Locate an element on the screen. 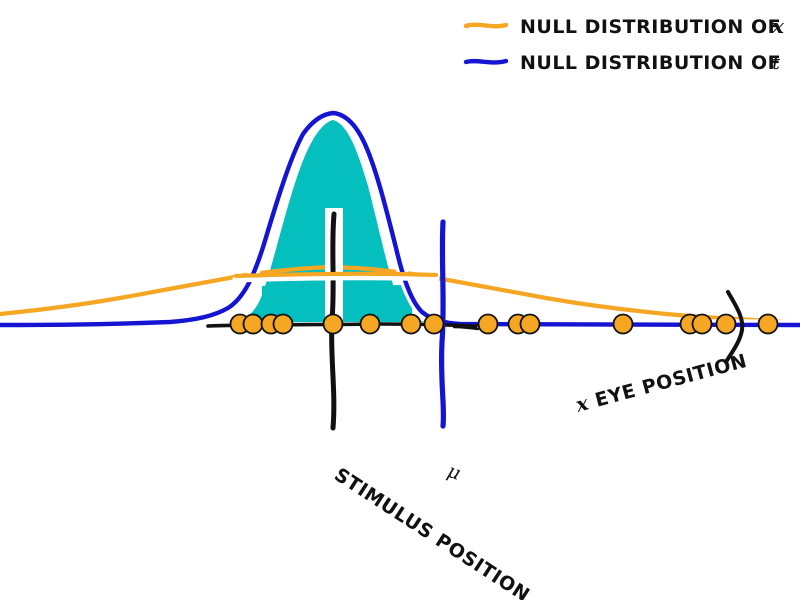  stimulus-position-text: STIMULUS POSITION is located at coordinates (431, 532).